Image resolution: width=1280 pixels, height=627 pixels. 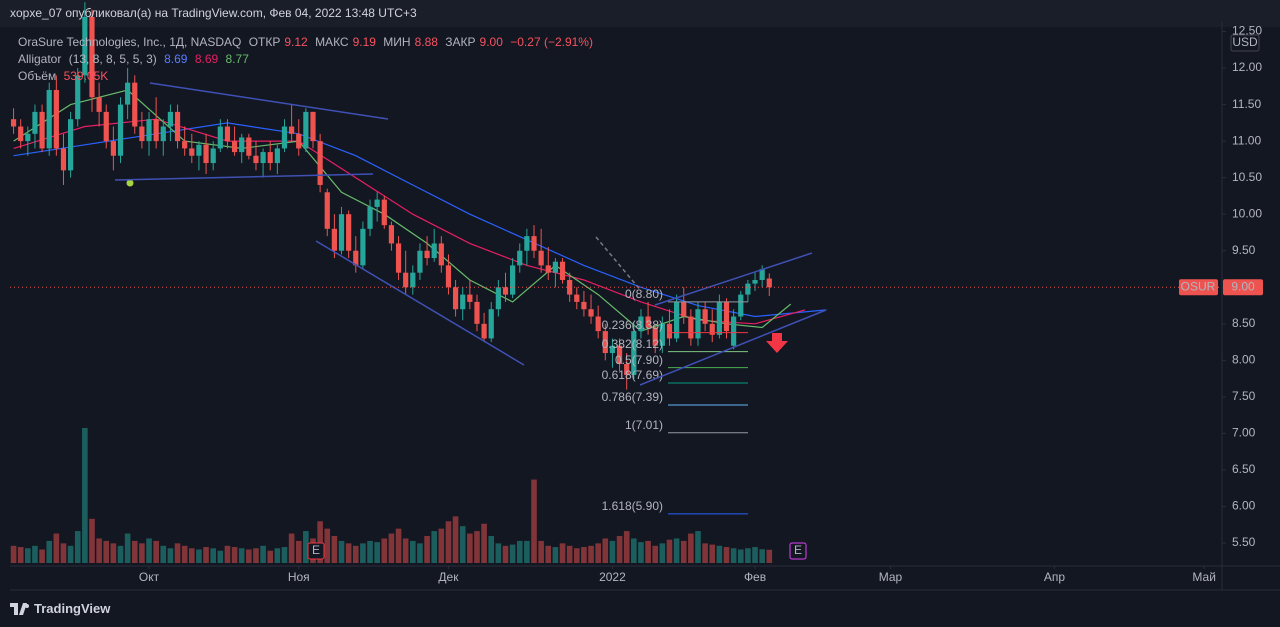 What do you see at coordinates (299, 577) in the screenshot?
I see `x-tick-label: Ноя` at bounding box center [299, 577].